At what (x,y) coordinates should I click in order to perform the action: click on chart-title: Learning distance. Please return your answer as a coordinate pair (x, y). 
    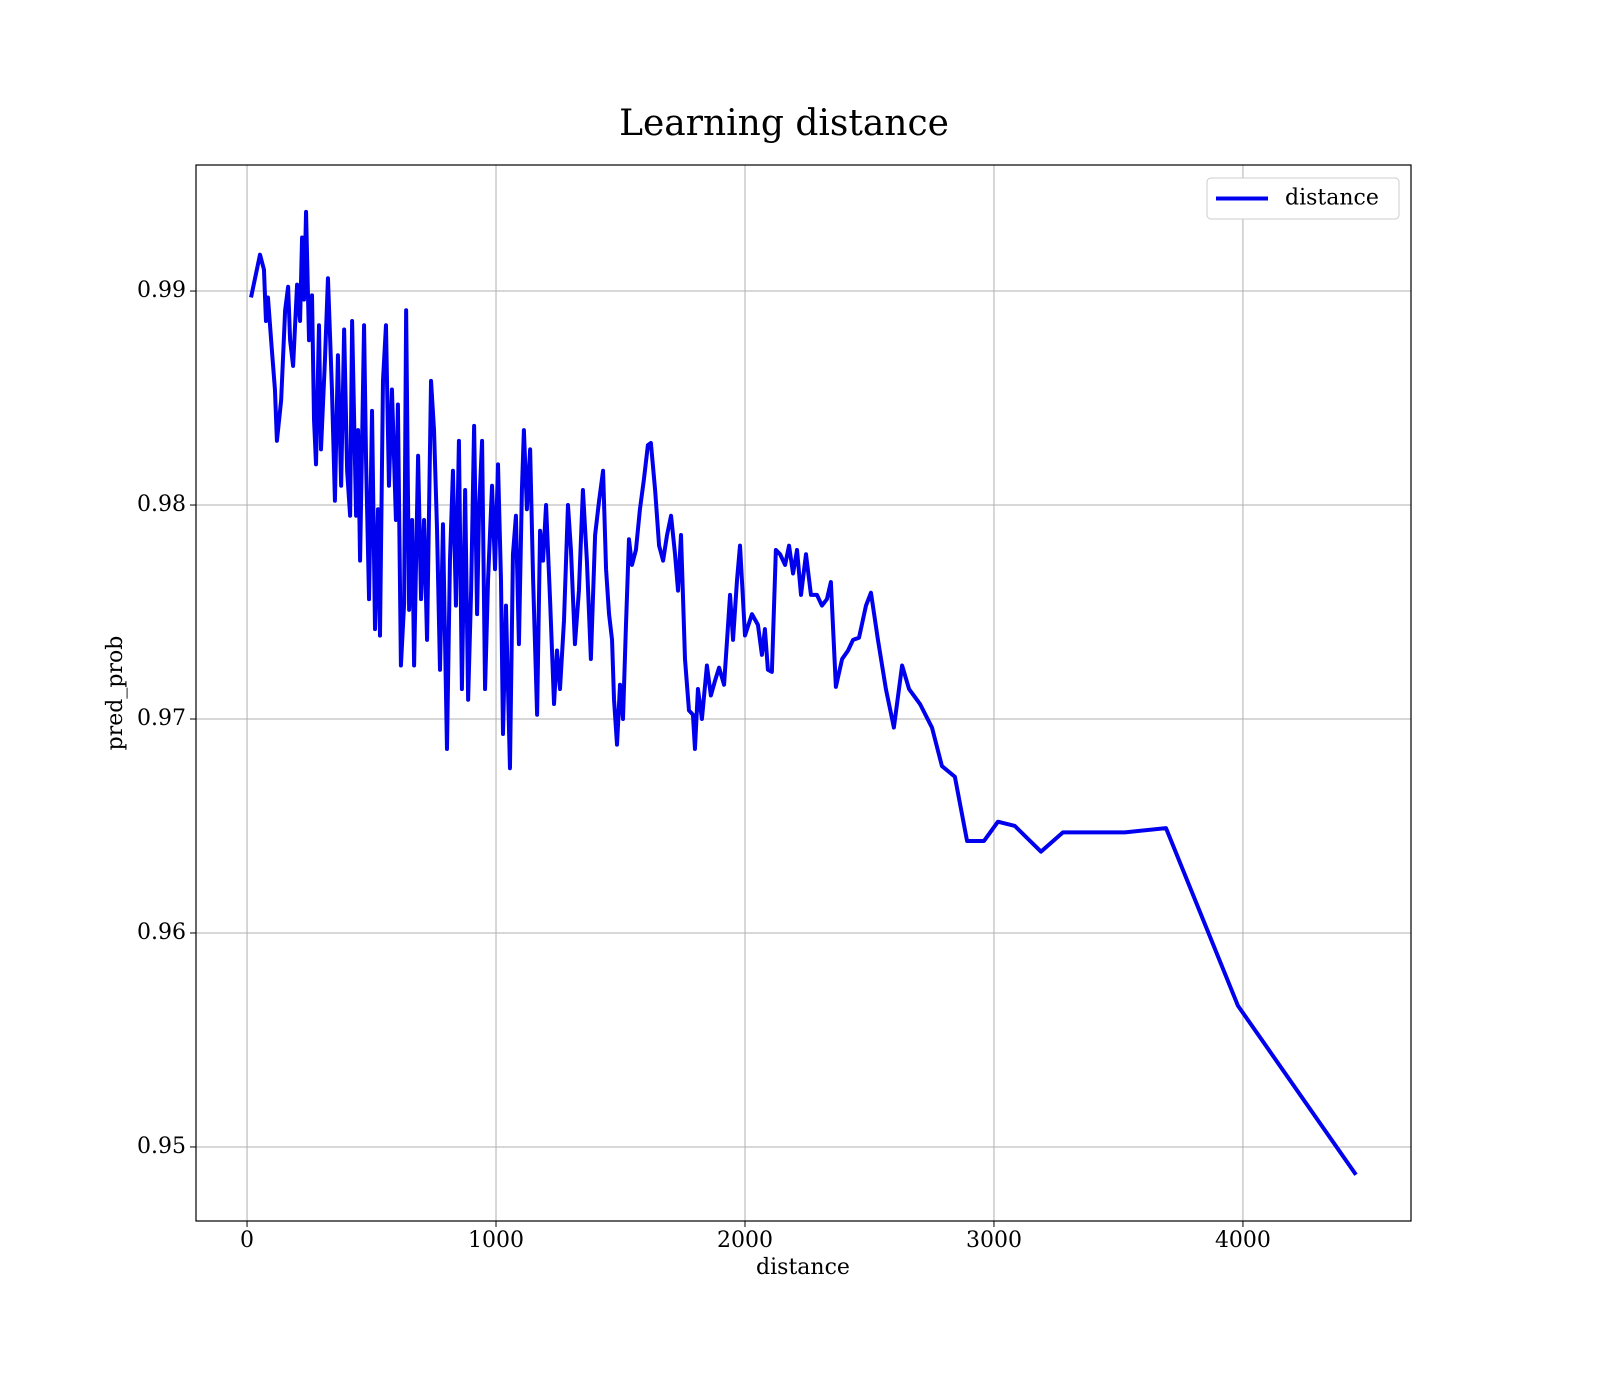
    Looking at the image, I should click on (784, 123).